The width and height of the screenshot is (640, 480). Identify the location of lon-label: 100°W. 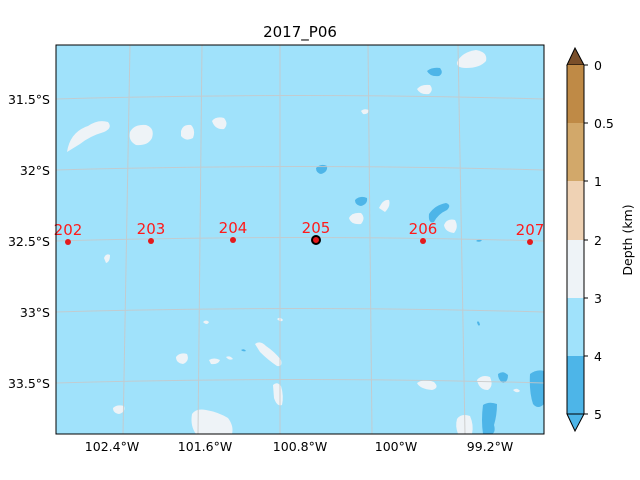
(396, 446).